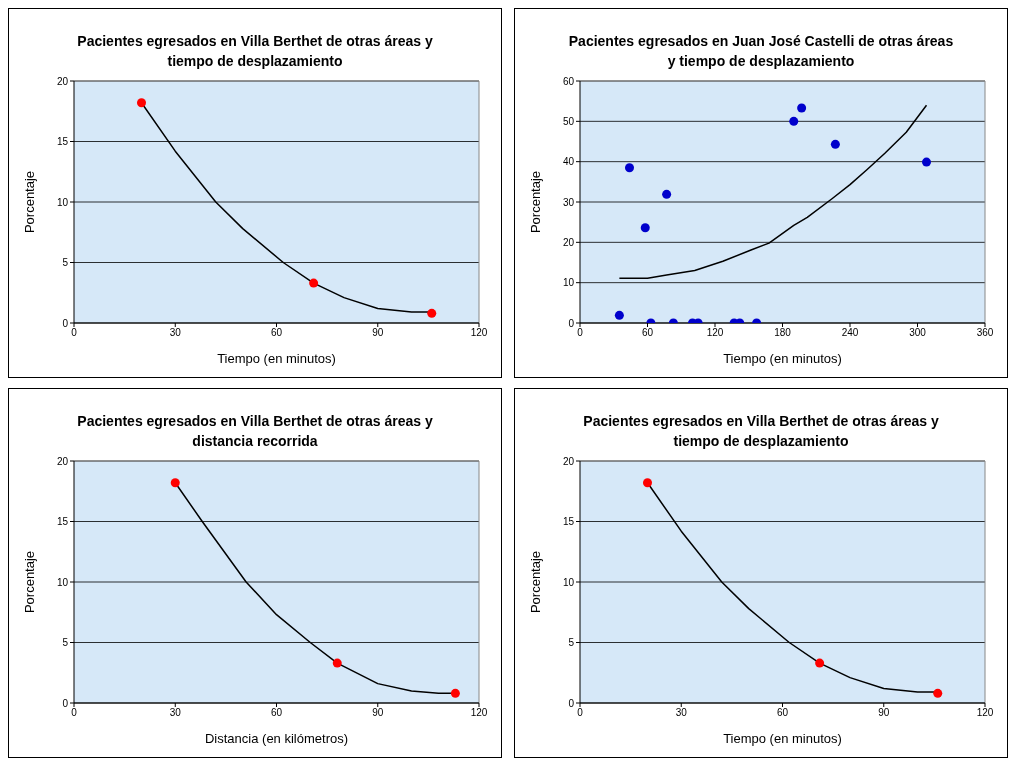 The width and height of the screenshot is (1016, 773). What do you see at coordinates (985, 333) in the screenshot?
I see `x-tick-label: 360` at bounding box center [985, 333].